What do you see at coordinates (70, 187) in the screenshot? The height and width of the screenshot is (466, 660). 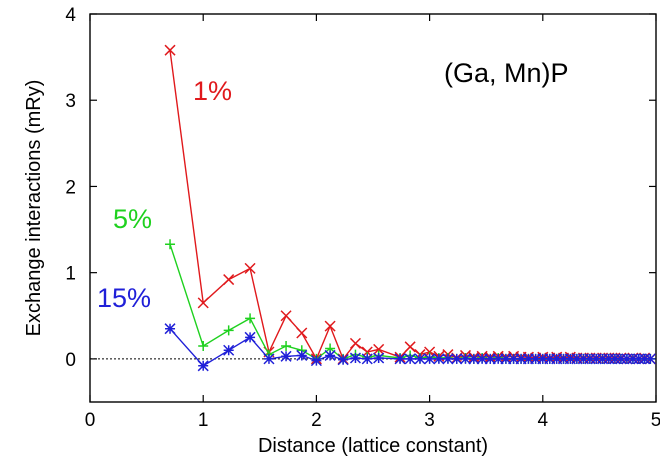 I see `y-tick-label: 2` at bounding box center [70, 187].